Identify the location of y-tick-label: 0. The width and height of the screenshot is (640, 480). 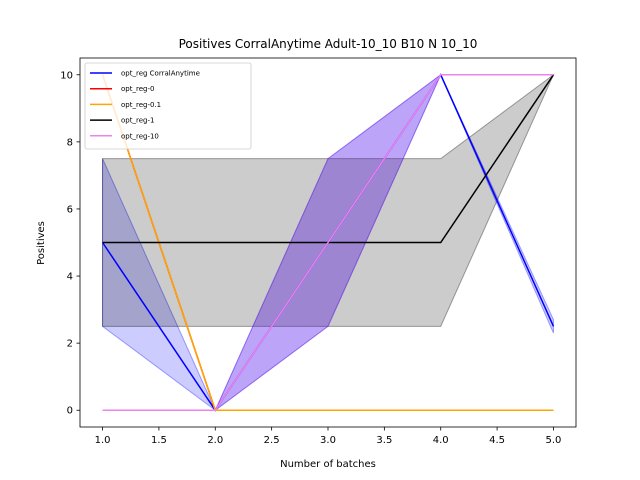
(70, 411).